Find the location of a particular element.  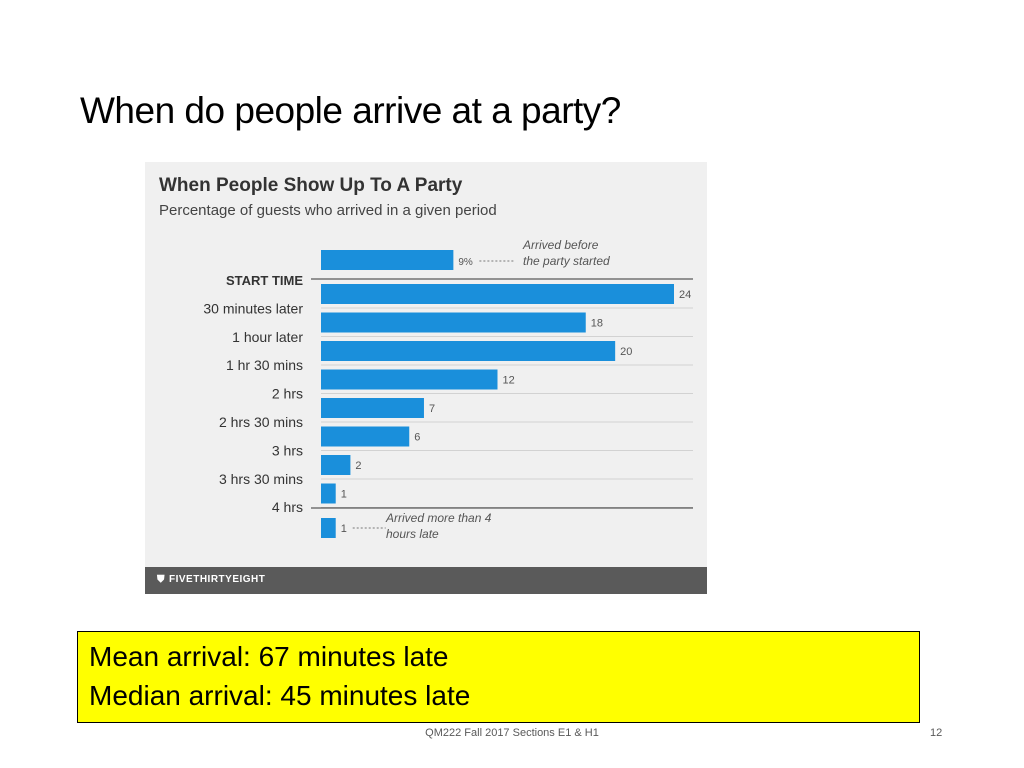

source-brand: ⛊ FIVETHIRTYEIGHT is located at coordinates (211, 579).